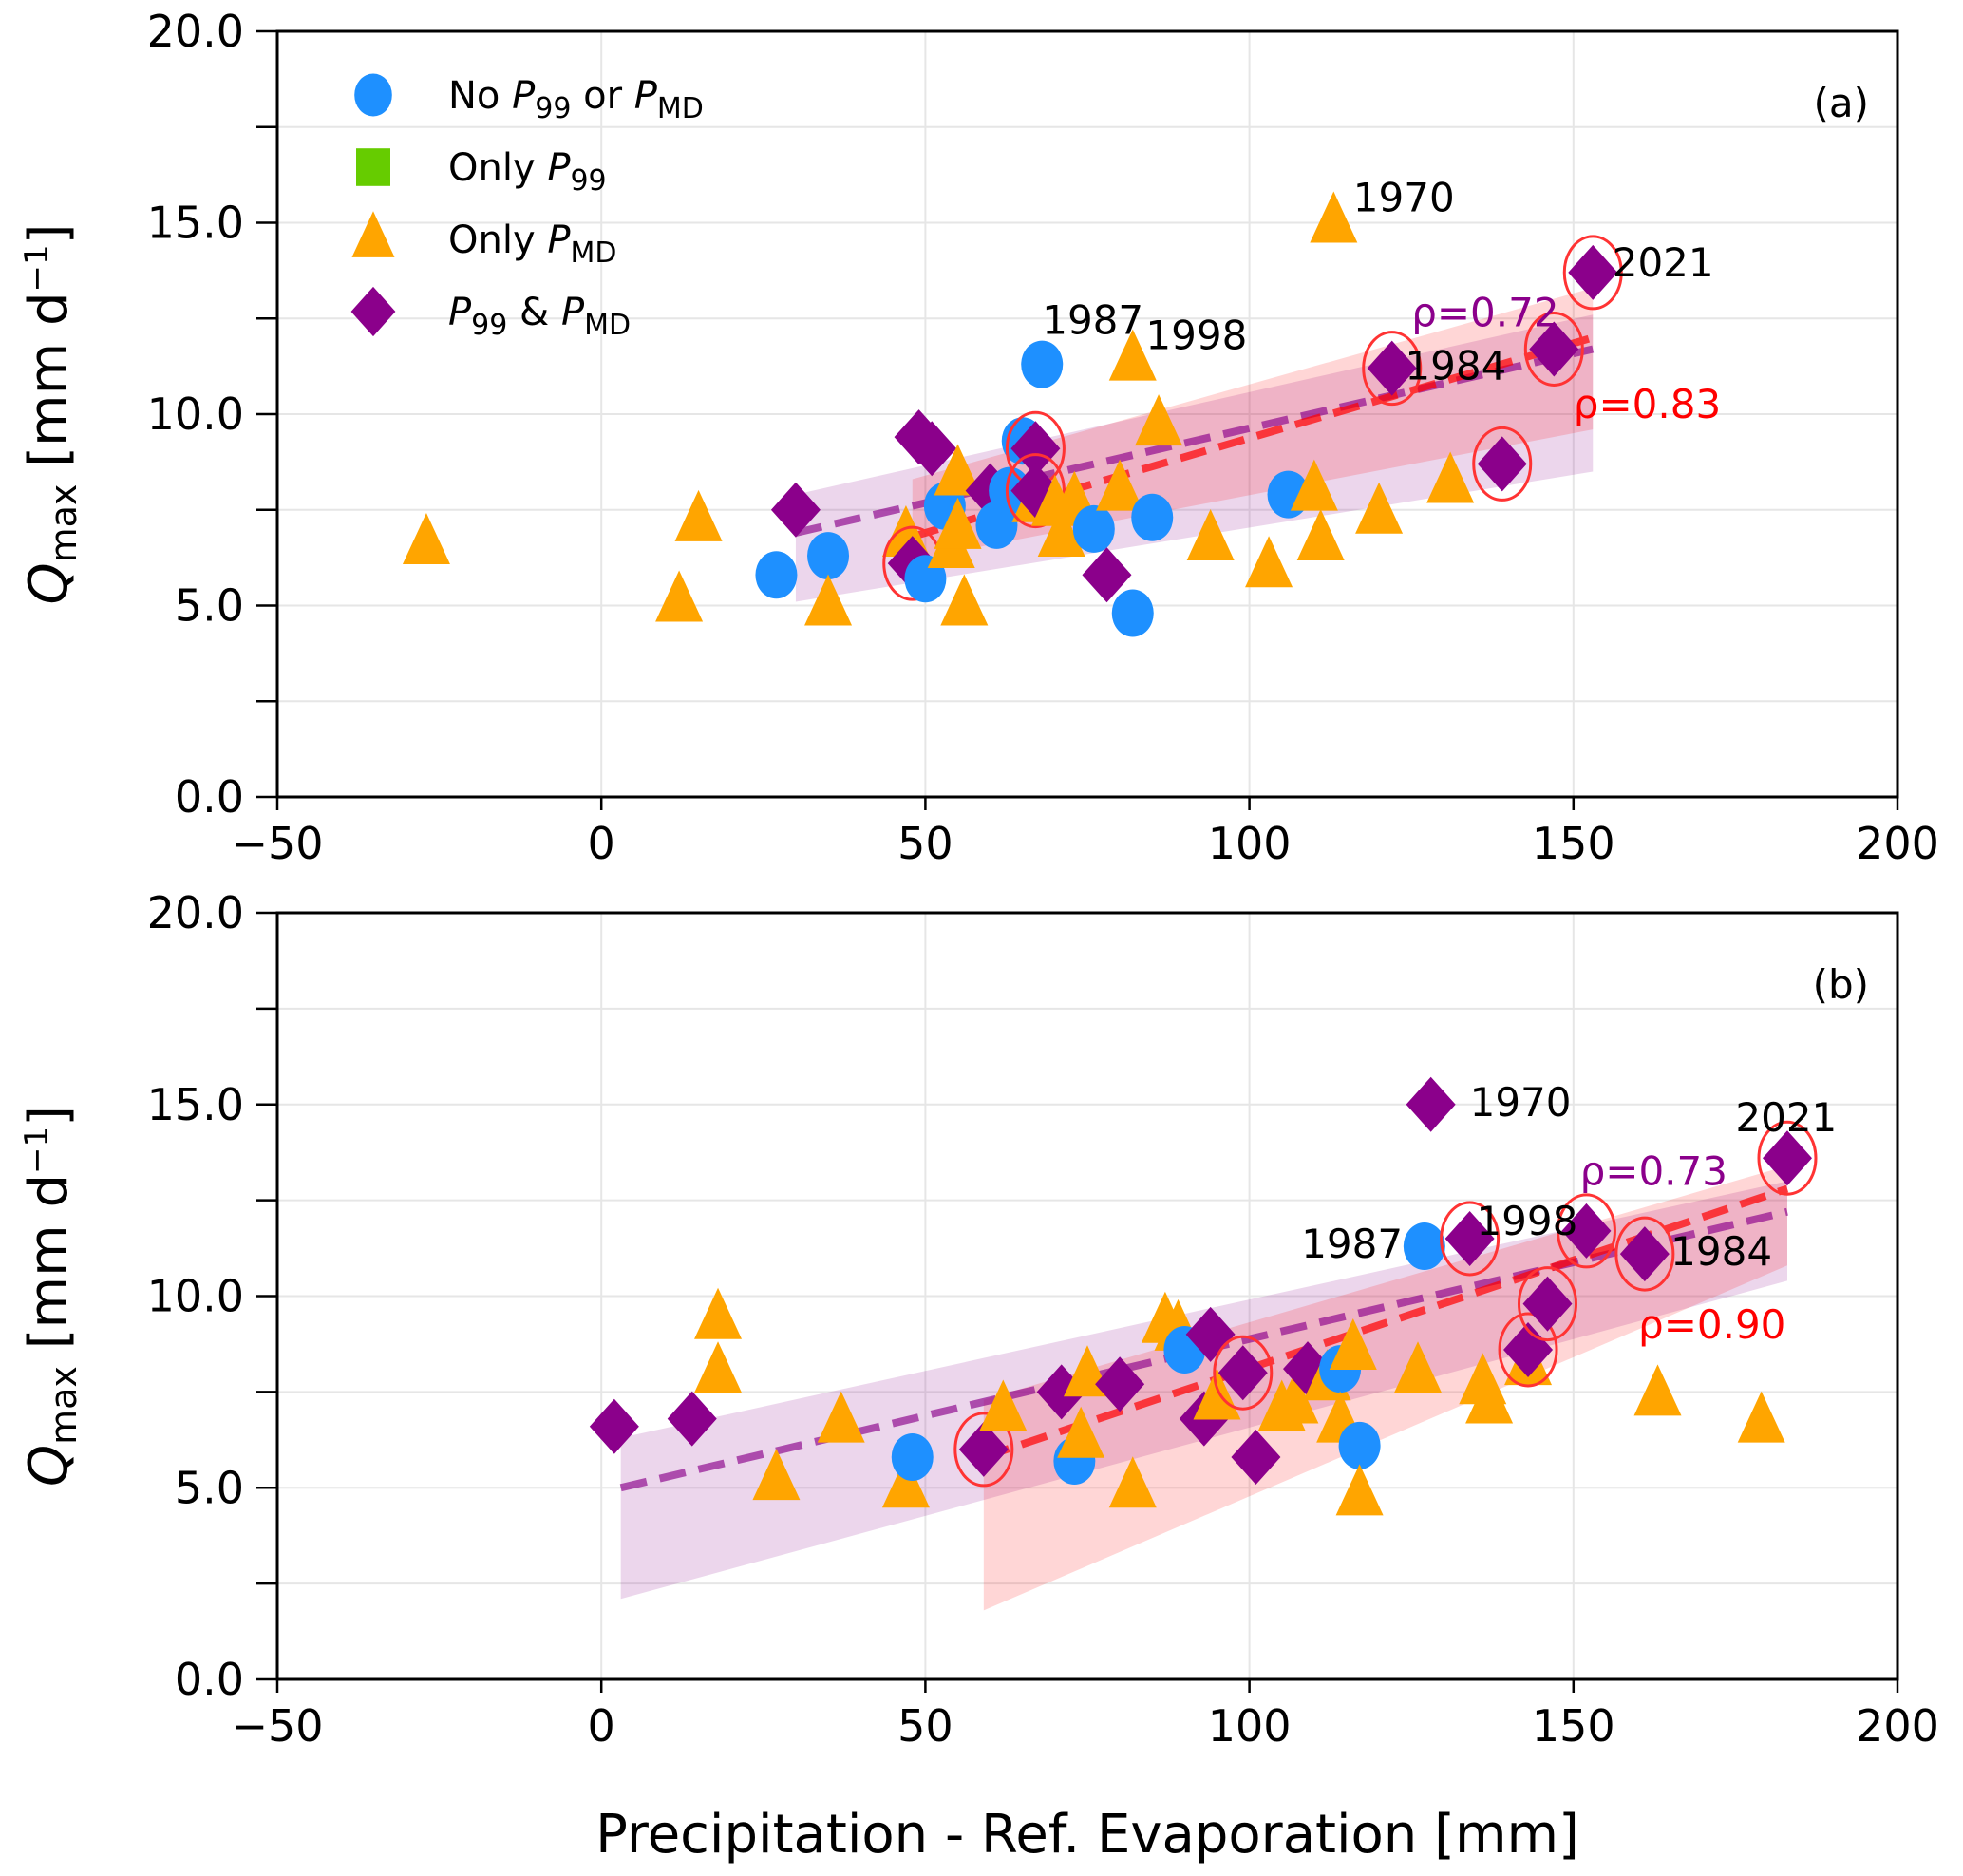 The width and height of the screenshot is (1963, 1876). I want to click on confidence-band-extreme, so click(1385, 1388).